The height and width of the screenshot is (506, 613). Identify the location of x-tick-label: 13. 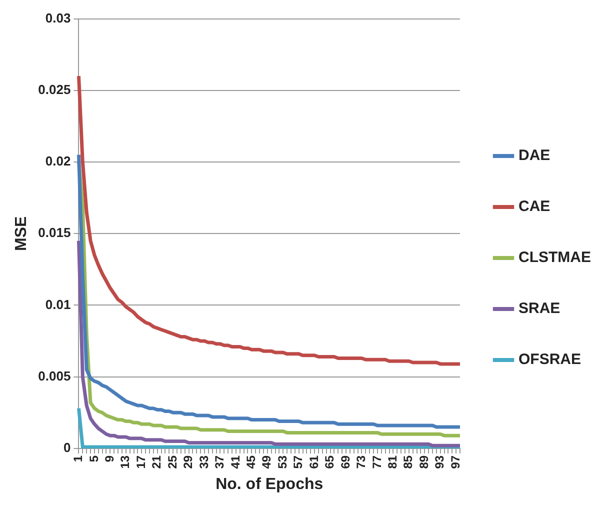
(125, 462).